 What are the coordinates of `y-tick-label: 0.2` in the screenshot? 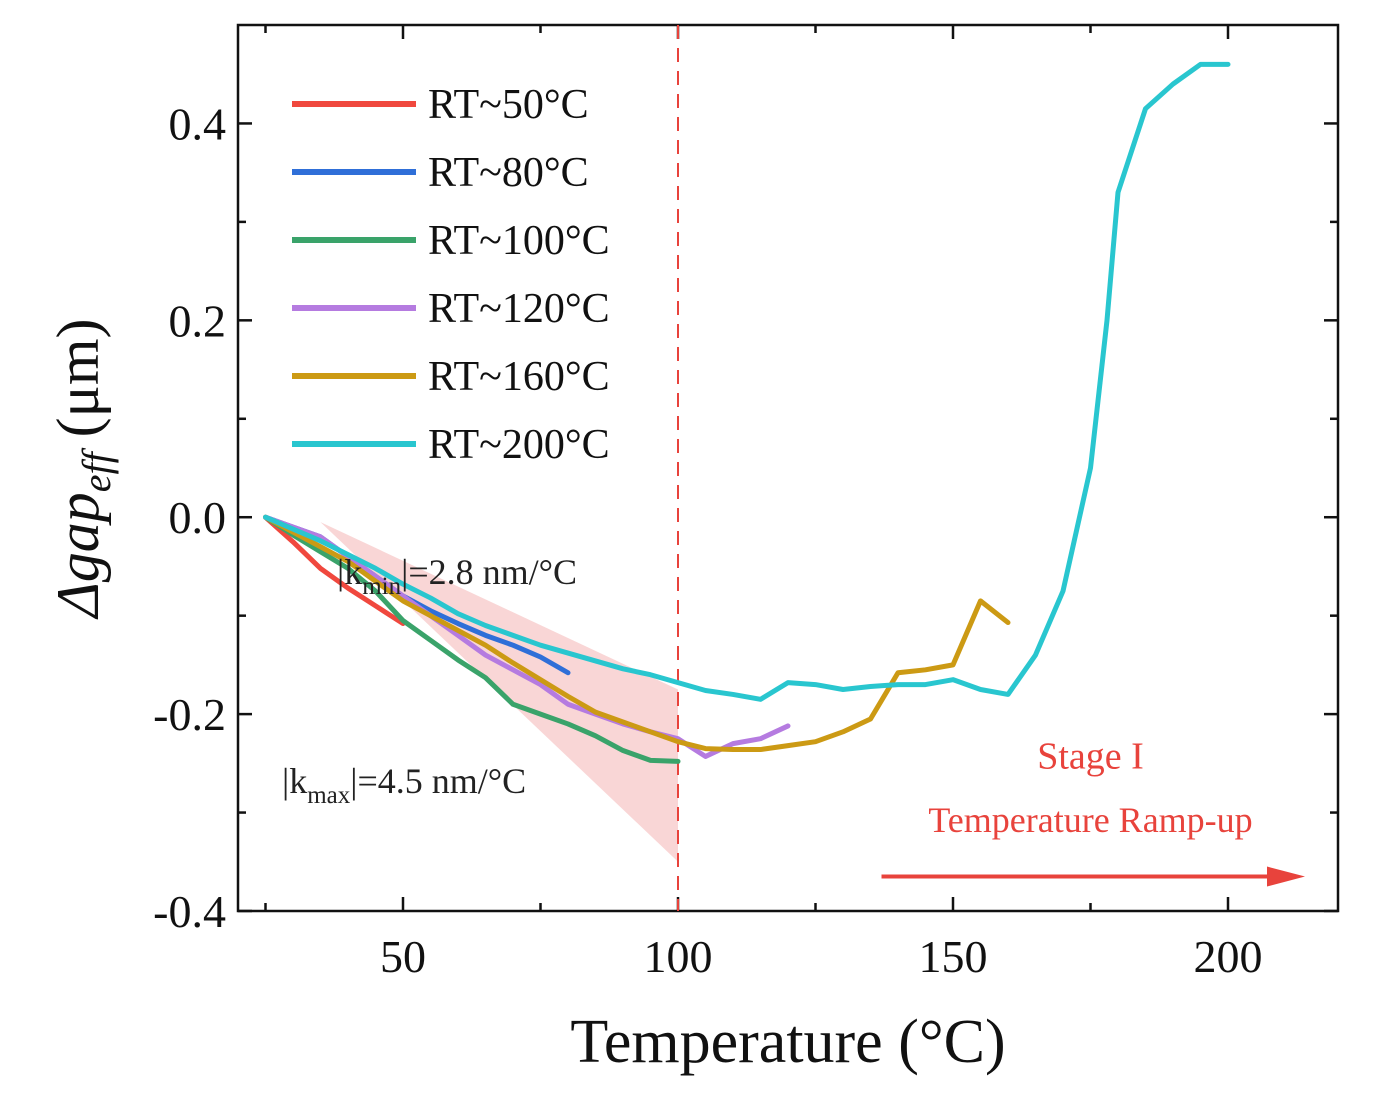 It's located at (198, 320).